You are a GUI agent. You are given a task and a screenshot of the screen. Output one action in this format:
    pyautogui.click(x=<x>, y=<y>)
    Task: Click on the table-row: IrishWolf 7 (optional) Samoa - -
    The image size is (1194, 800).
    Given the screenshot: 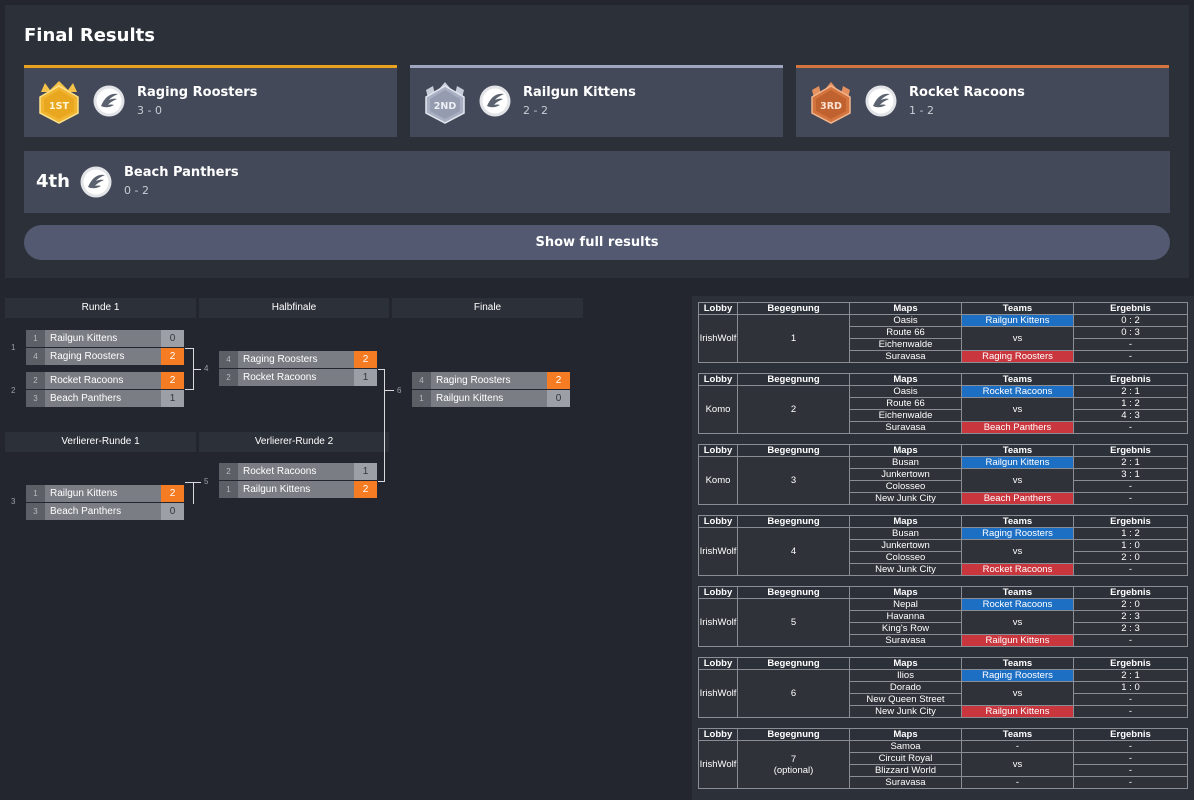 What is the action you would take?
    pyautogui.click(x=943, y=764)
    